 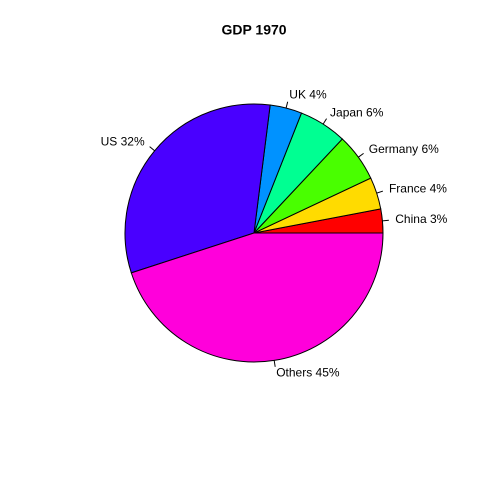 What do you see at coordinates (123, 142) in the screenshot?
I see `slice-label: US 32%` at bounding box center [123, 142].